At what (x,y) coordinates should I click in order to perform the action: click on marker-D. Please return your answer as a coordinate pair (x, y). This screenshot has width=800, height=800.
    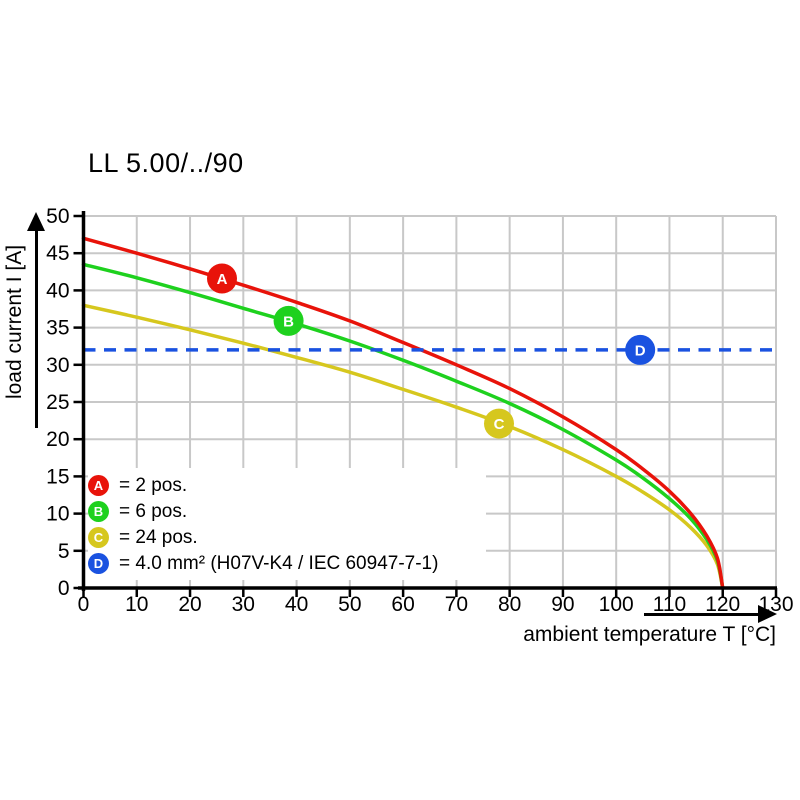
    Looking at the image, I should click on (640, 349).